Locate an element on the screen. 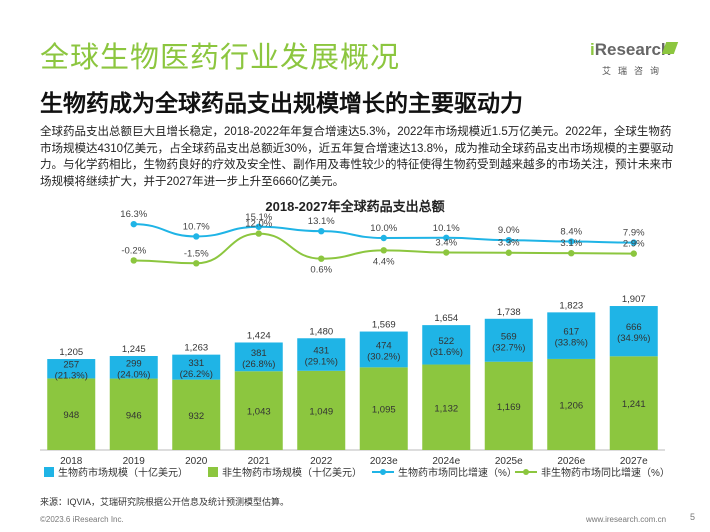 The image size is (710, 532). bar-bio-2026e is located at coordinates (571, 335).